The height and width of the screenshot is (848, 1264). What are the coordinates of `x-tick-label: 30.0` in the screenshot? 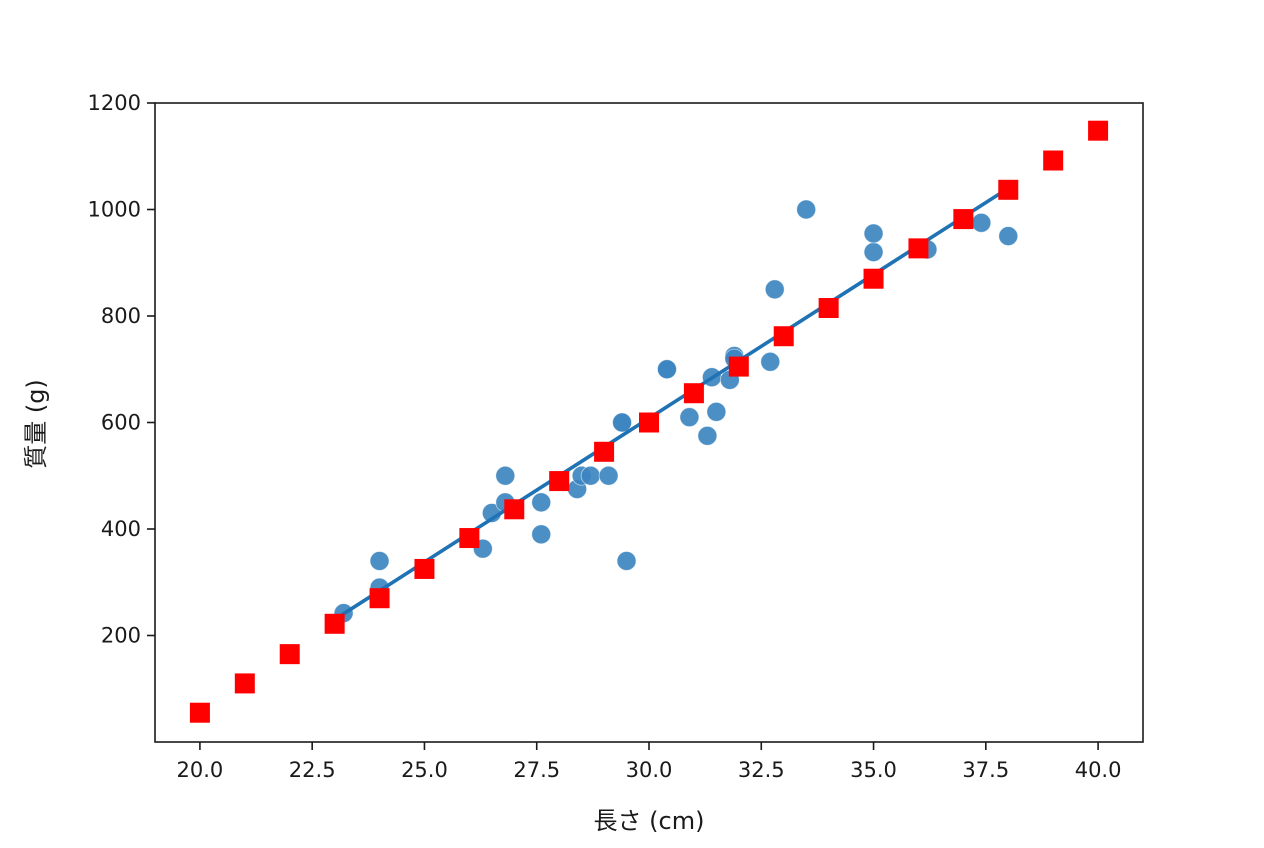 It's located at (649, 770).